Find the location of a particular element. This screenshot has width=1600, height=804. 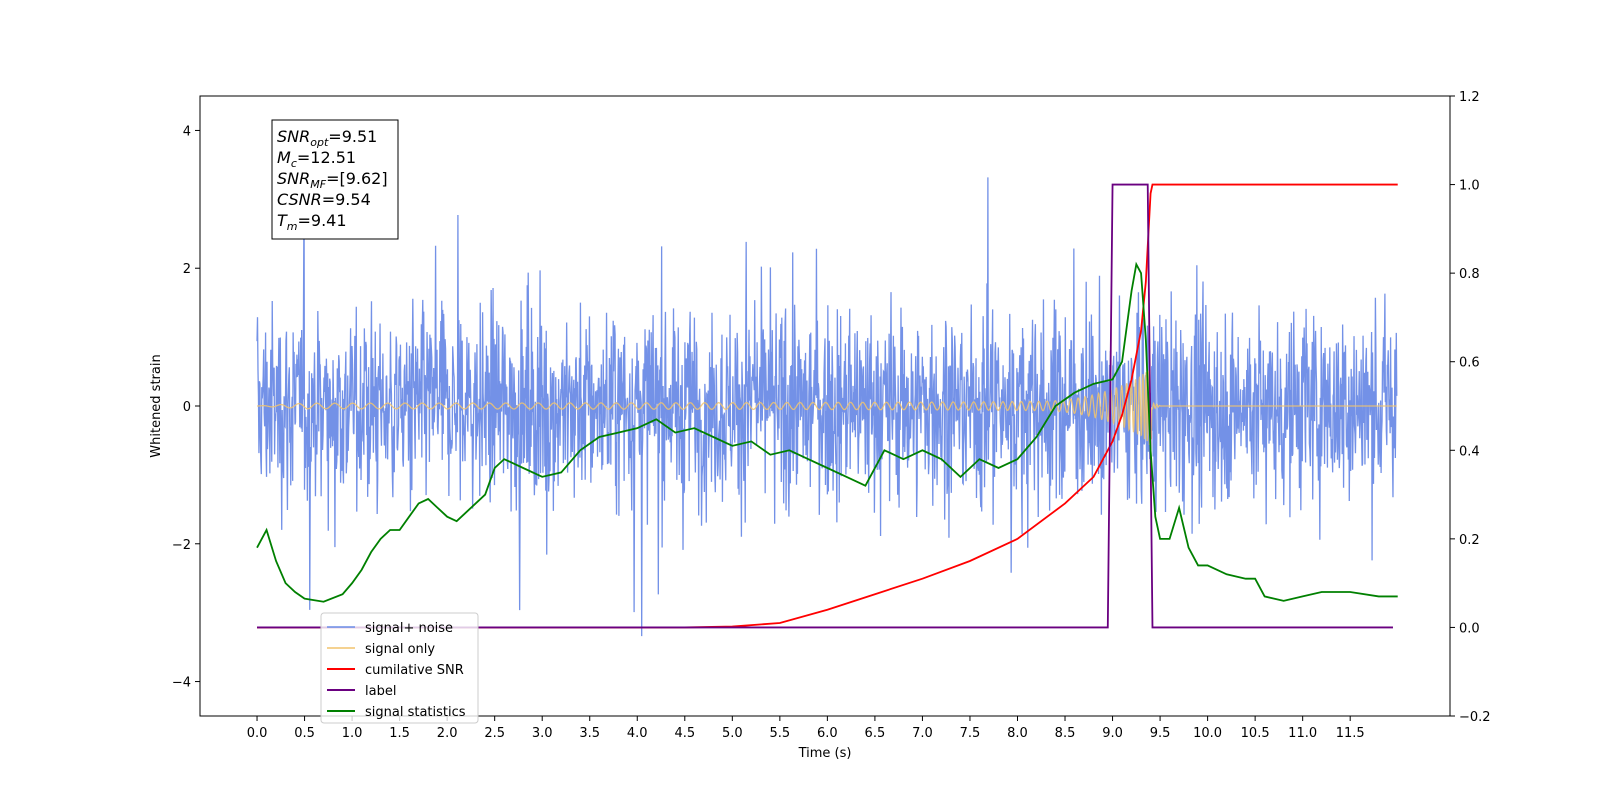

x-tick-label: 5.0 is located at coordinates (732, 733).